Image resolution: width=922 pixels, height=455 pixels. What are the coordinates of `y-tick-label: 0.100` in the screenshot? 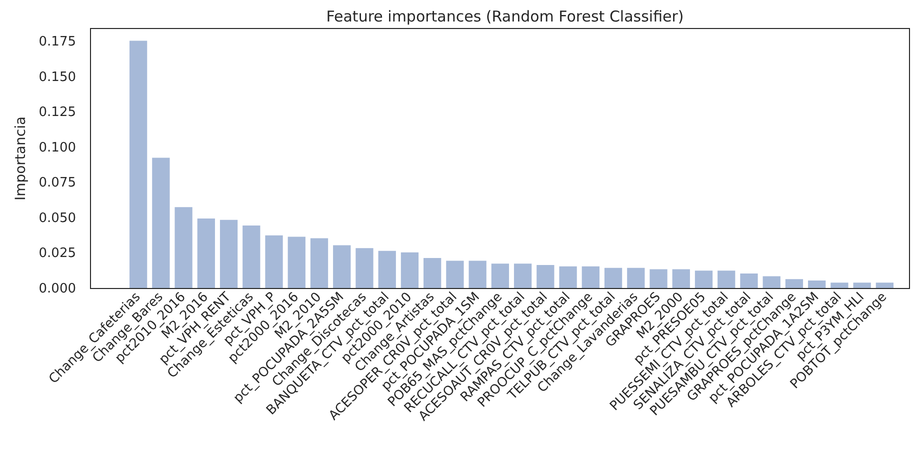 It's located at (57, 148).